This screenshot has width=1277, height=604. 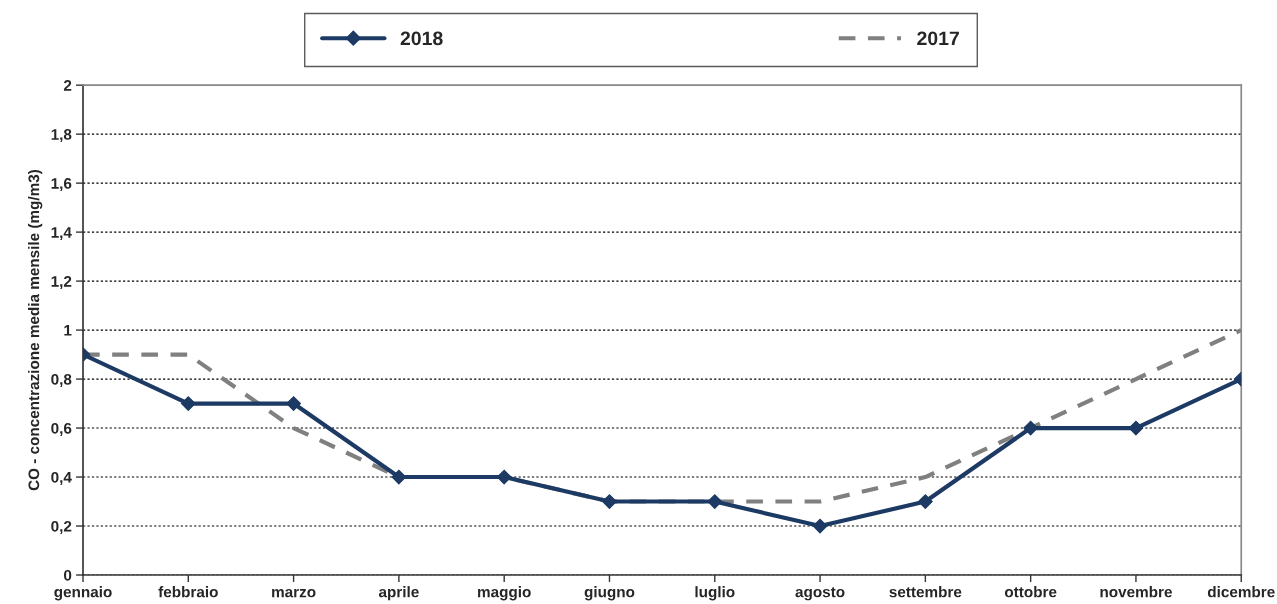 What do you see at coordinates (61, 527) in the screenshot?
I see `y-tick-label: 0,2` at bounding box center [61, 527].